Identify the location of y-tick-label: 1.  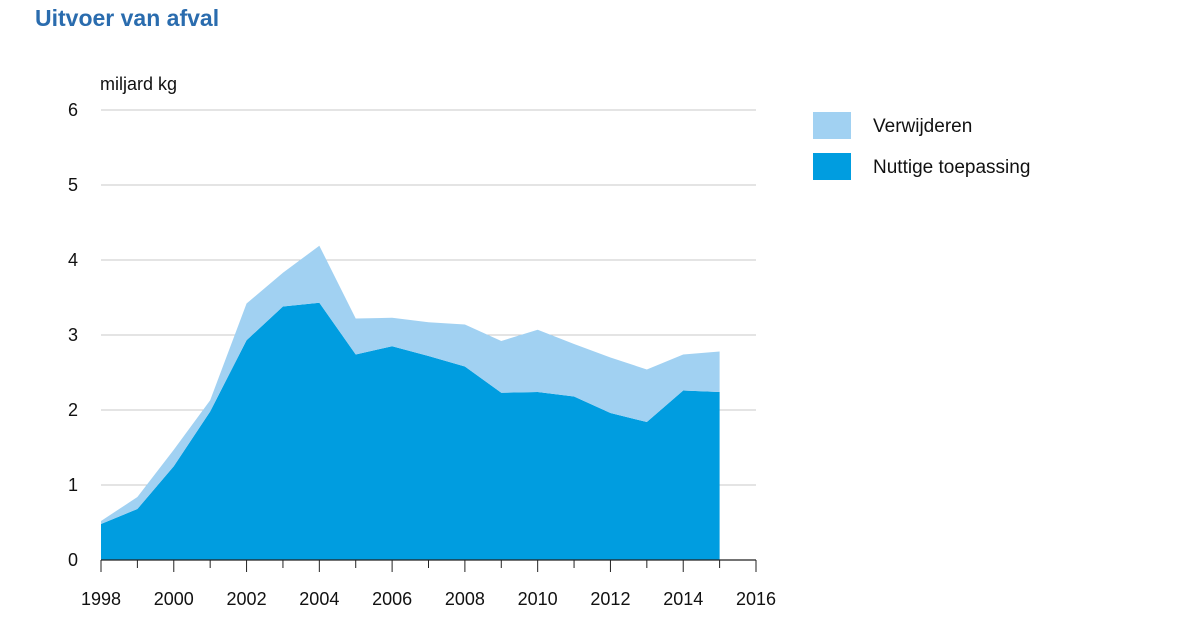
(73, 485).